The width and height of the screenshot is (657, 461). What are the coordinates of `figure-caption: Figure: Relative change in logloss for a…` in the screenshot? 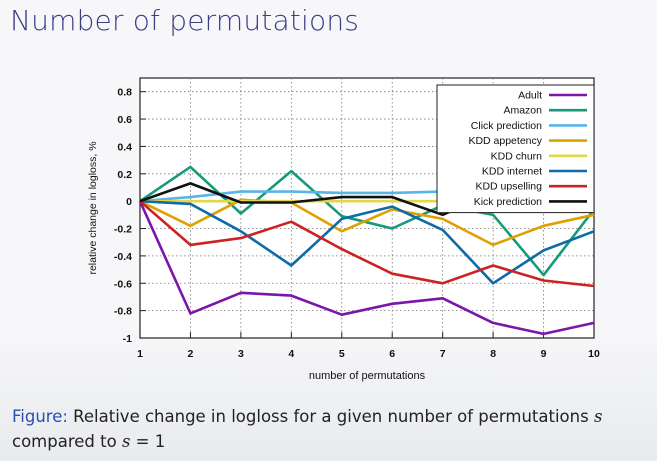 It's located at (332, 429).